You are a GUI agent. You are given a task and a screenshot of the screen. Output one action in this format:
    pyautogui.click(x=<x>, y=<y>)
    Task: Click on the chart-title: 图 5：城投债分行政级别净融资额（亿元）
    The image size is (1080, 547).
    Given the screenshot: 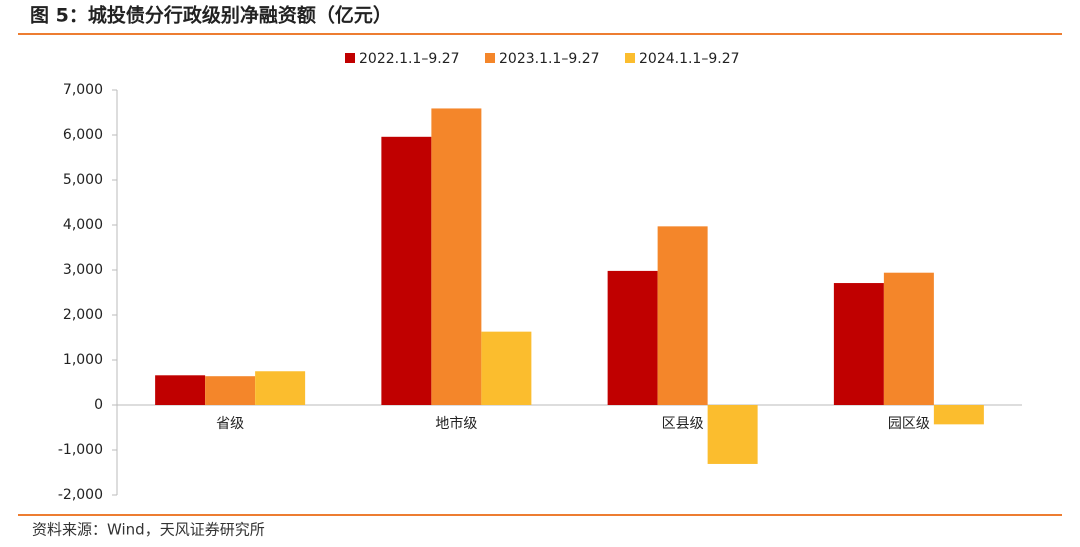 What is the action you would take?
    pyautogui.click(x=211, y=15)
    